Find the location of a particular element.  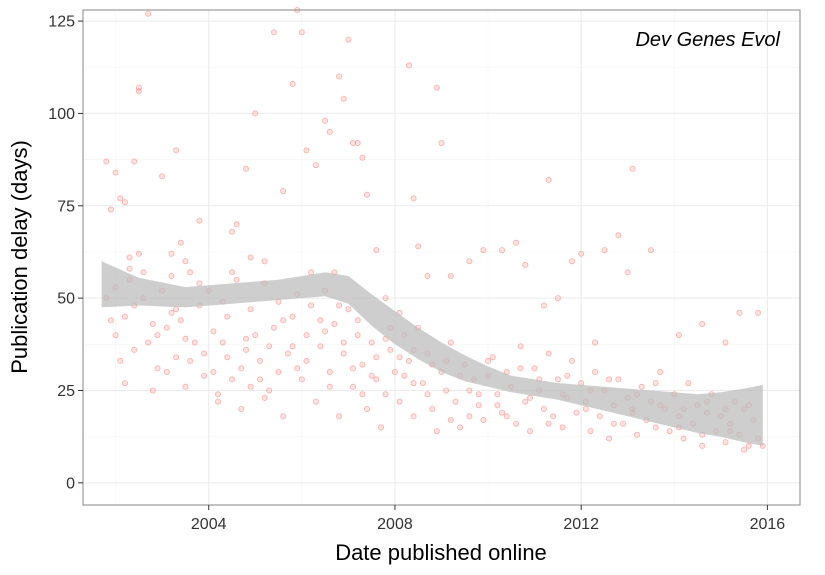

y-tick-label: 0 is located at coordinates (70, 483).